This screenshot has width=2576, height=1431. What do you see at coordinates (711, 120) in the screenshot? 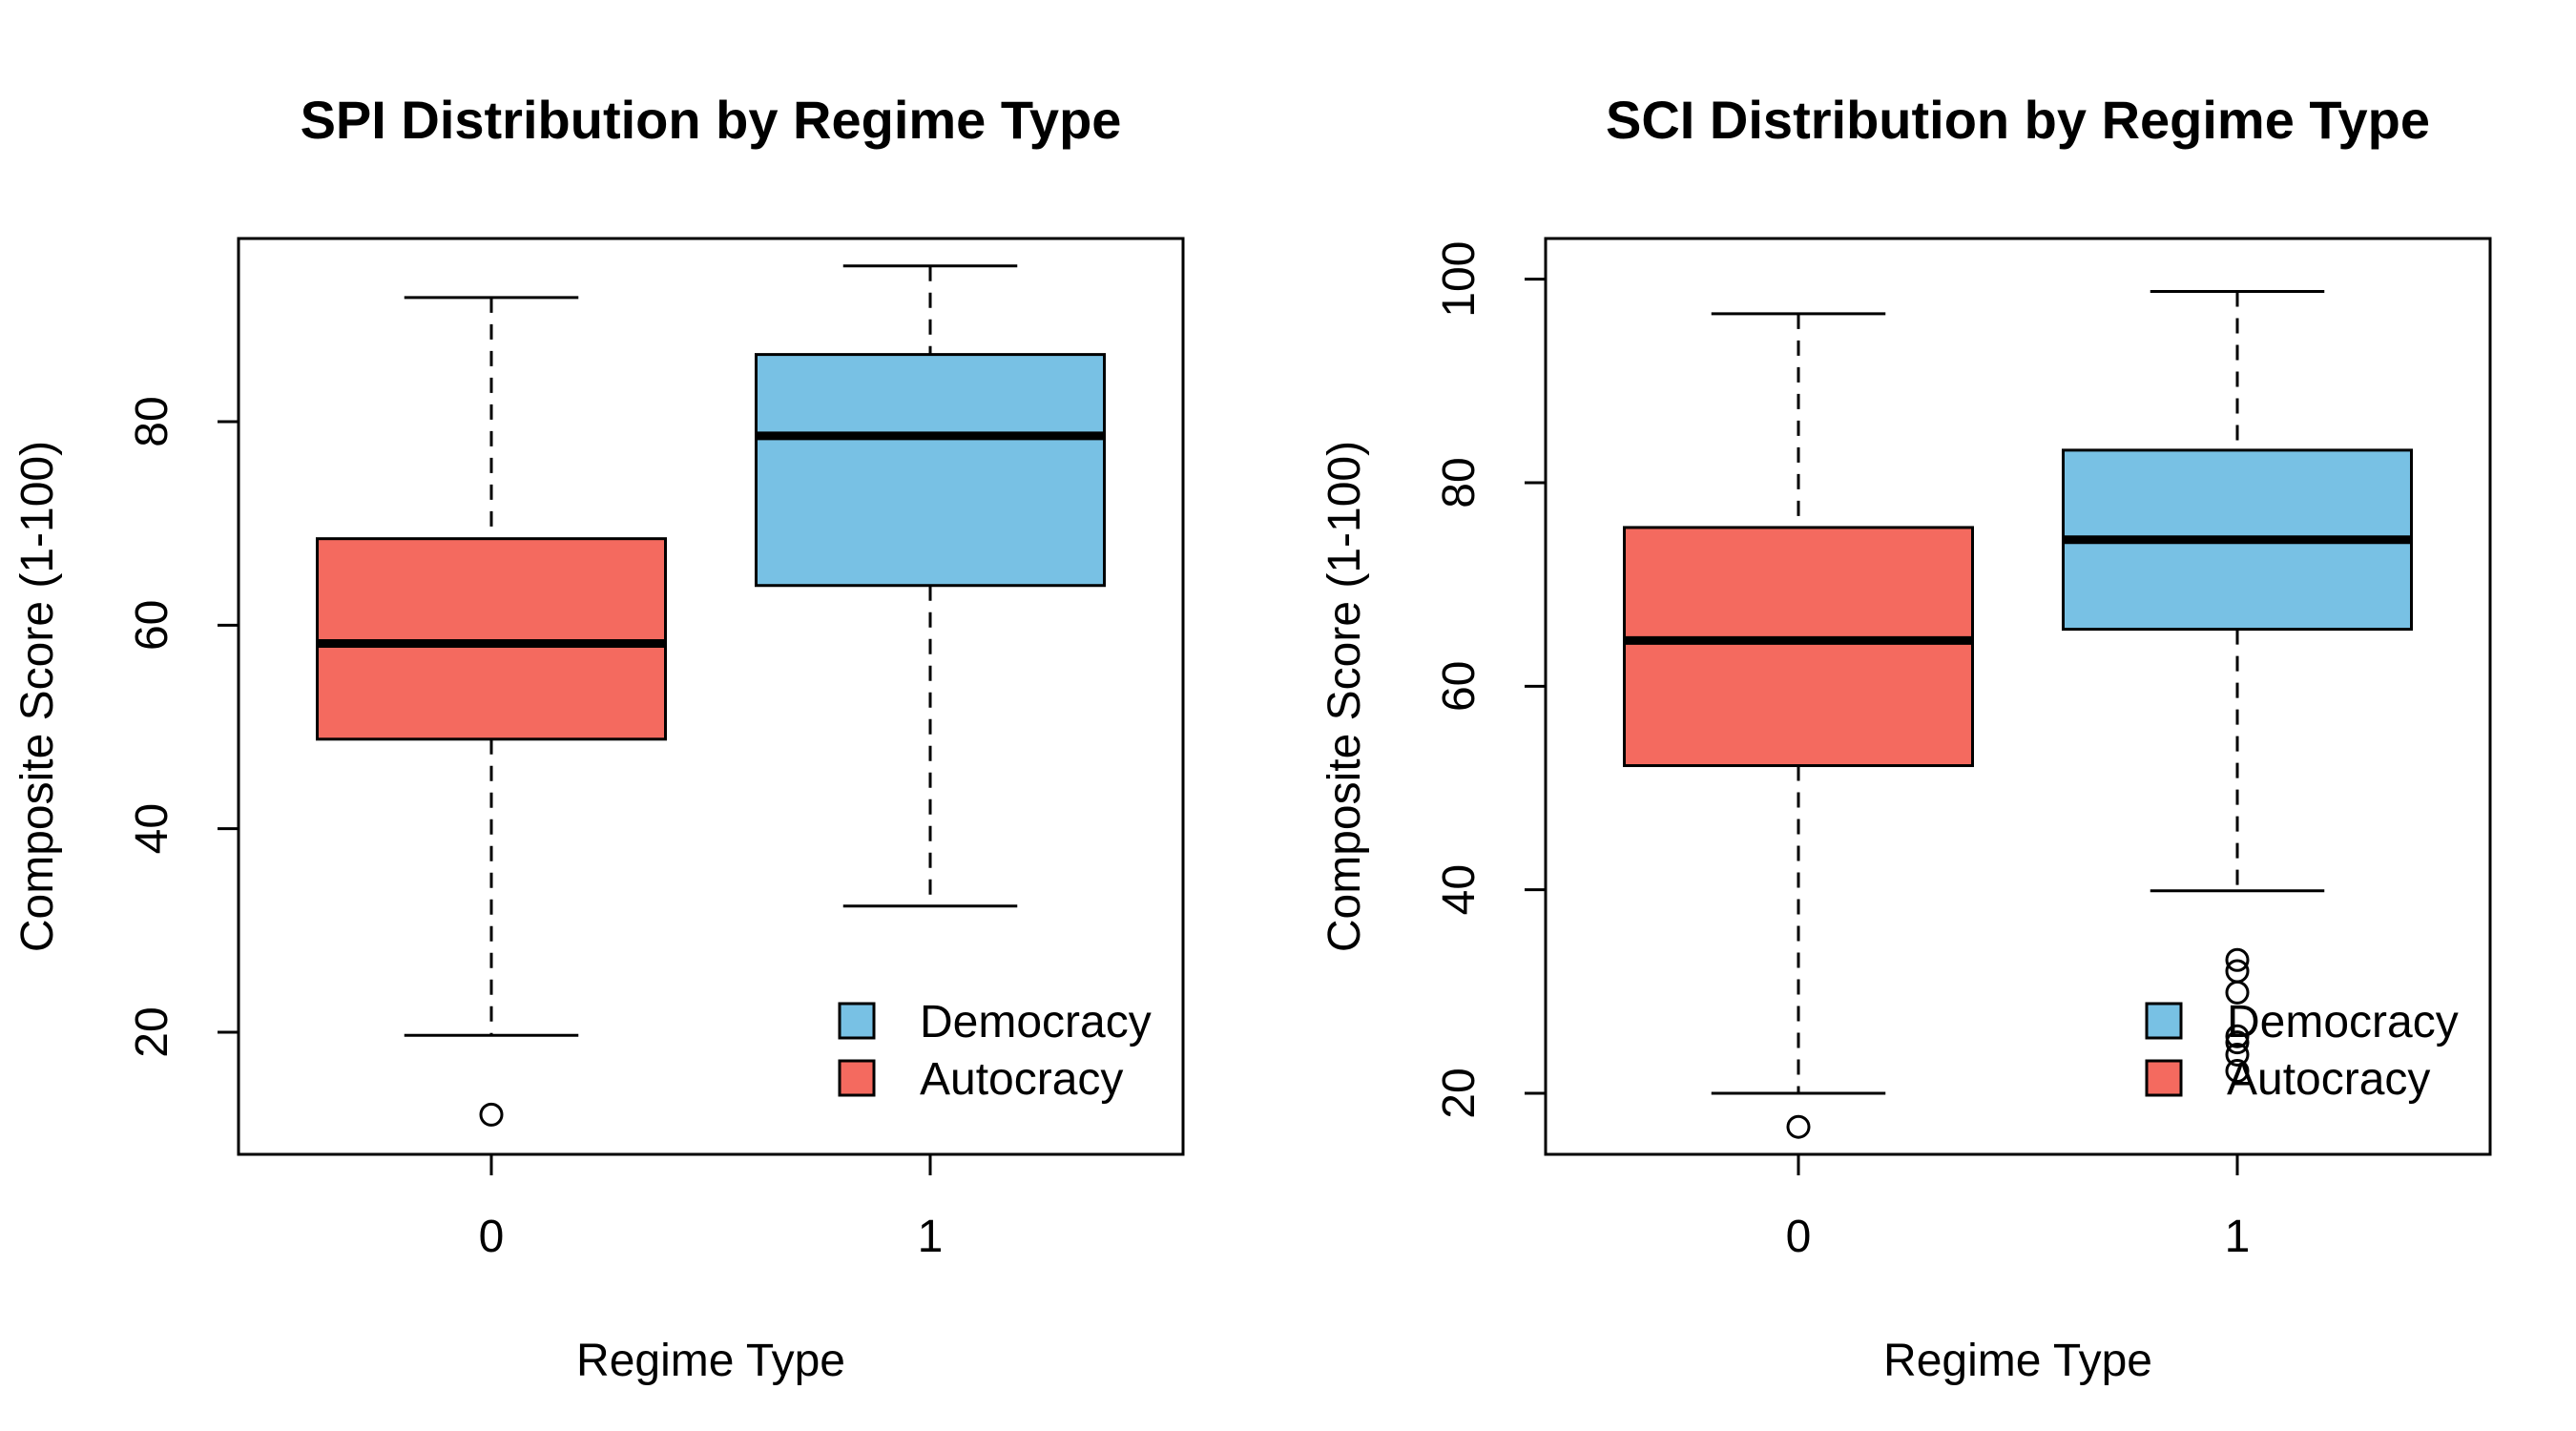
I see `chart-title: SPI Distribution by Regime Type` at bounding box center [711, 120].